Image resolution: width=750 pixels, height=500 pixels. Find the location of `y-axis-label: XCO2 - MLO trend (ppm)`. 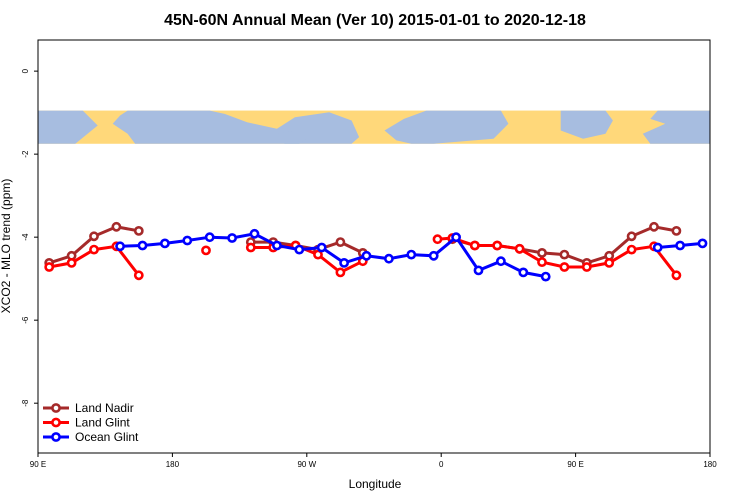

y-axis-label: XCO2 - MLO trend (ppm) is located at coordinates (6, 246).